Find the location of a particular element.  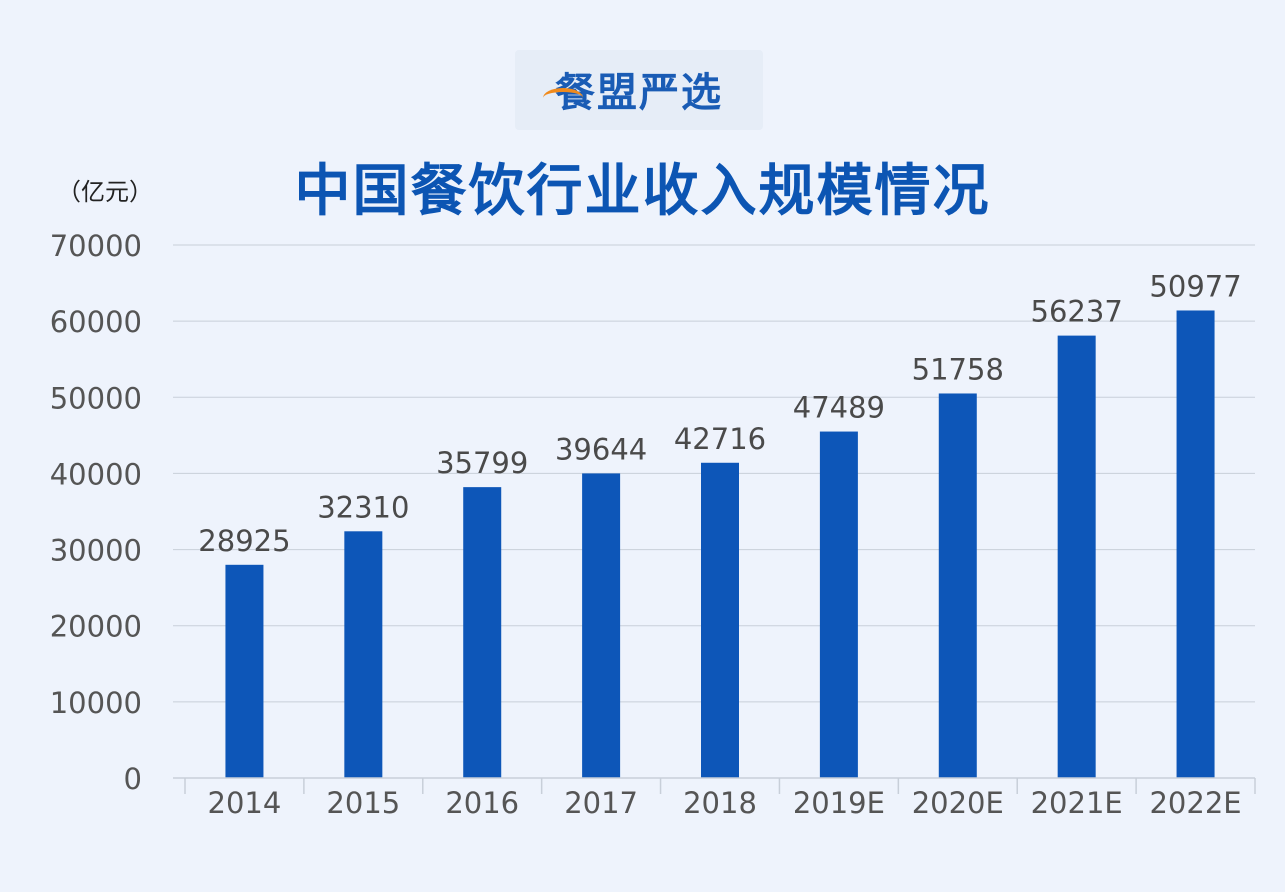

bar-value-label: 39644 is located at coordinates (601, 449).